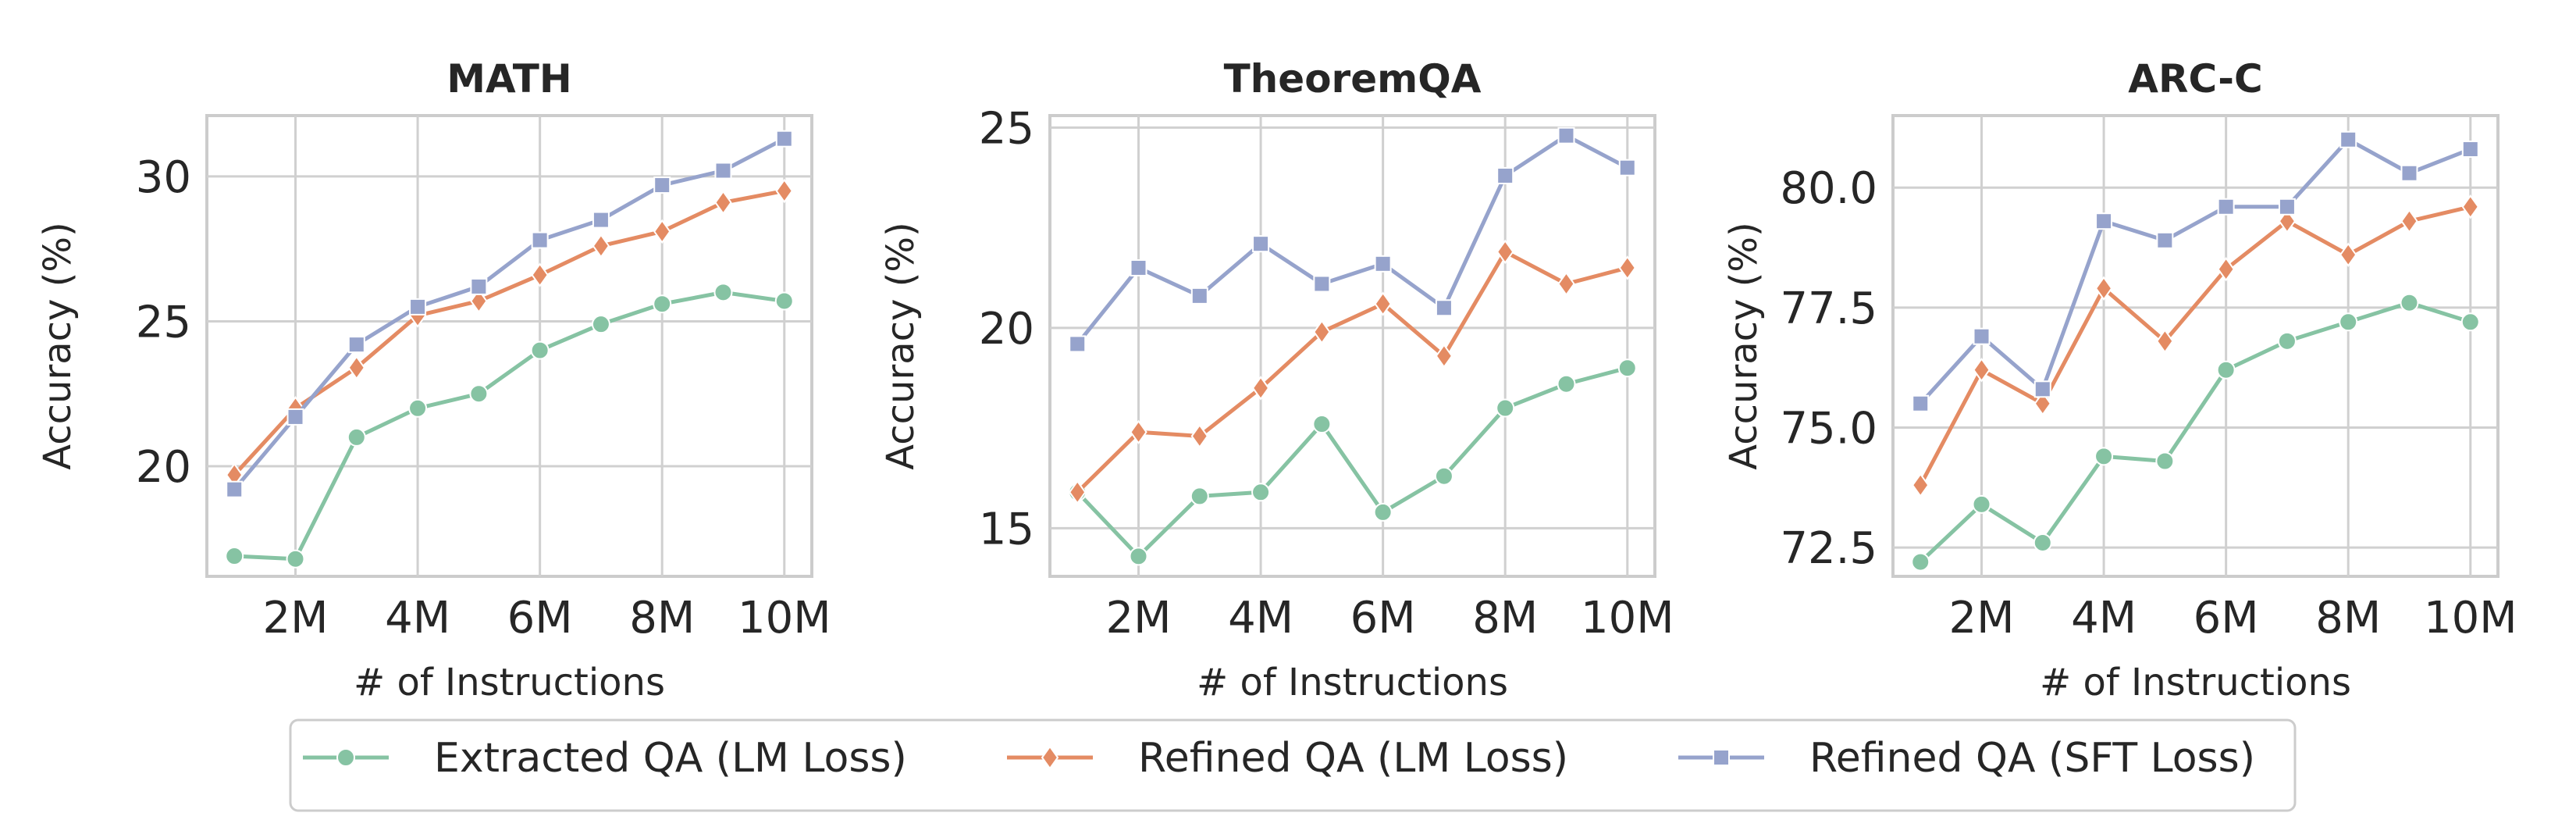 Image resolution: width=2576 pixels, height=820 pixels. Describe the element at coordinates (509, 682) in the screenshot. I see `x-axis-label: # of Instructions` at that location.